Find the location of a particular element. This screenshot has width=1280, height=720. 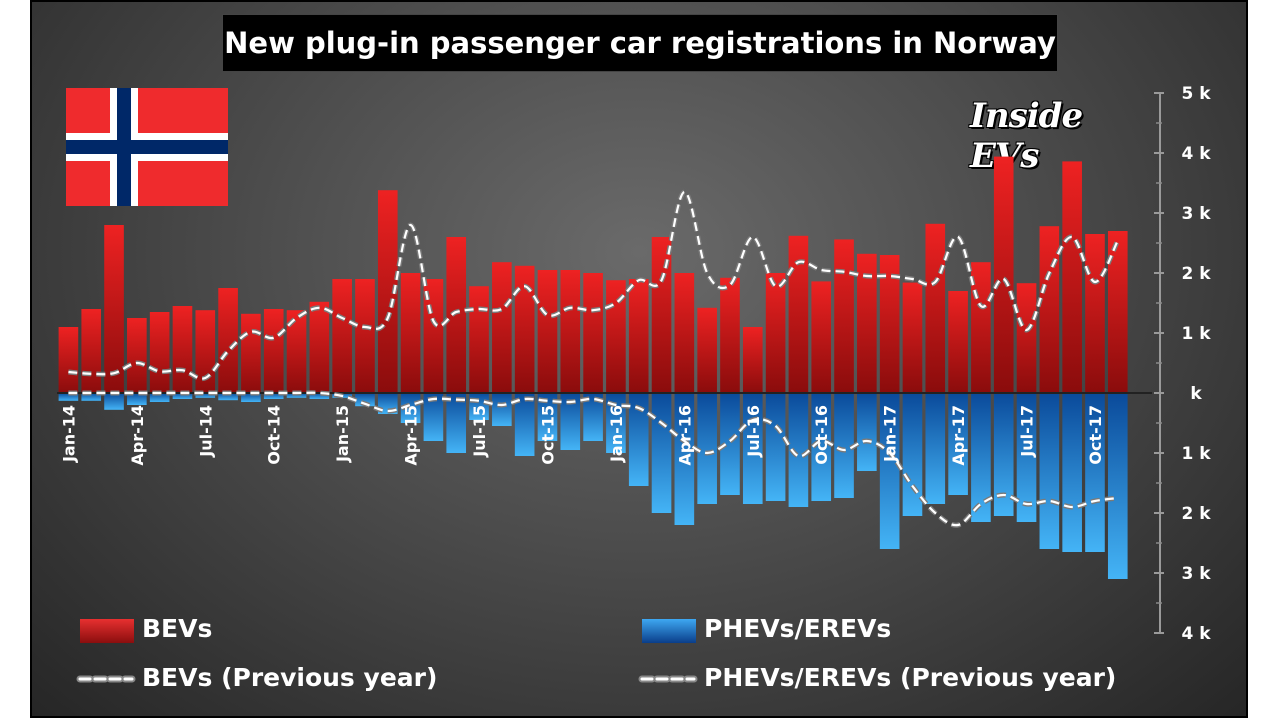

y-tick-label: 4 k is located at coordinates (1196, 634).